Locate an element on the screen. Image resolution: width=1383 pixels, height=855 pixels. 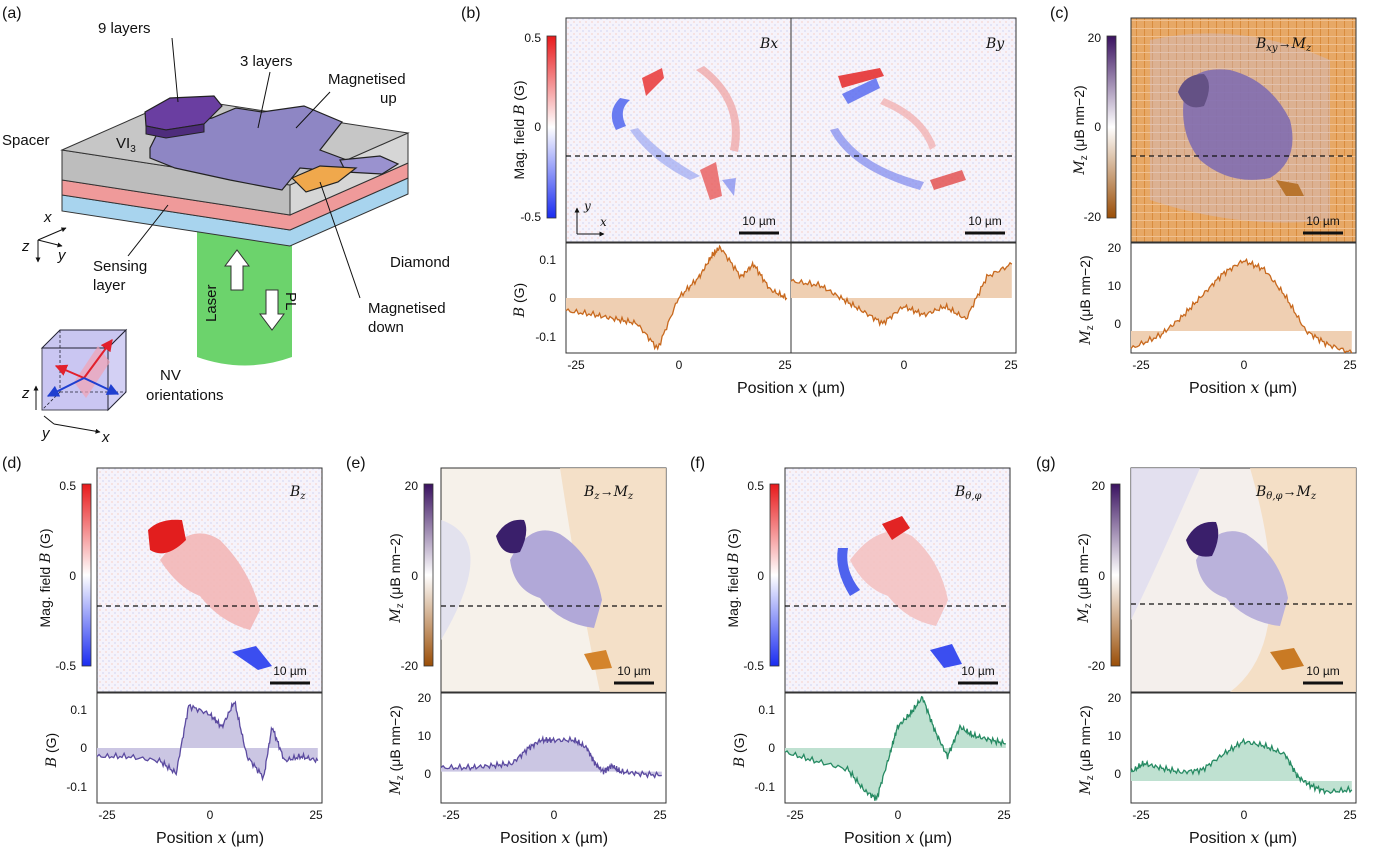
svg-text: -0.5 is located at coordinates (753, 666).